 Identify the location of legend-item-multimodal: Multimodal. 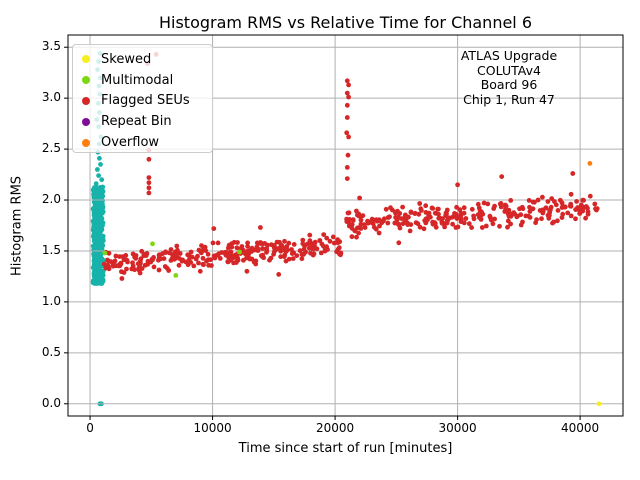
(147, 80).